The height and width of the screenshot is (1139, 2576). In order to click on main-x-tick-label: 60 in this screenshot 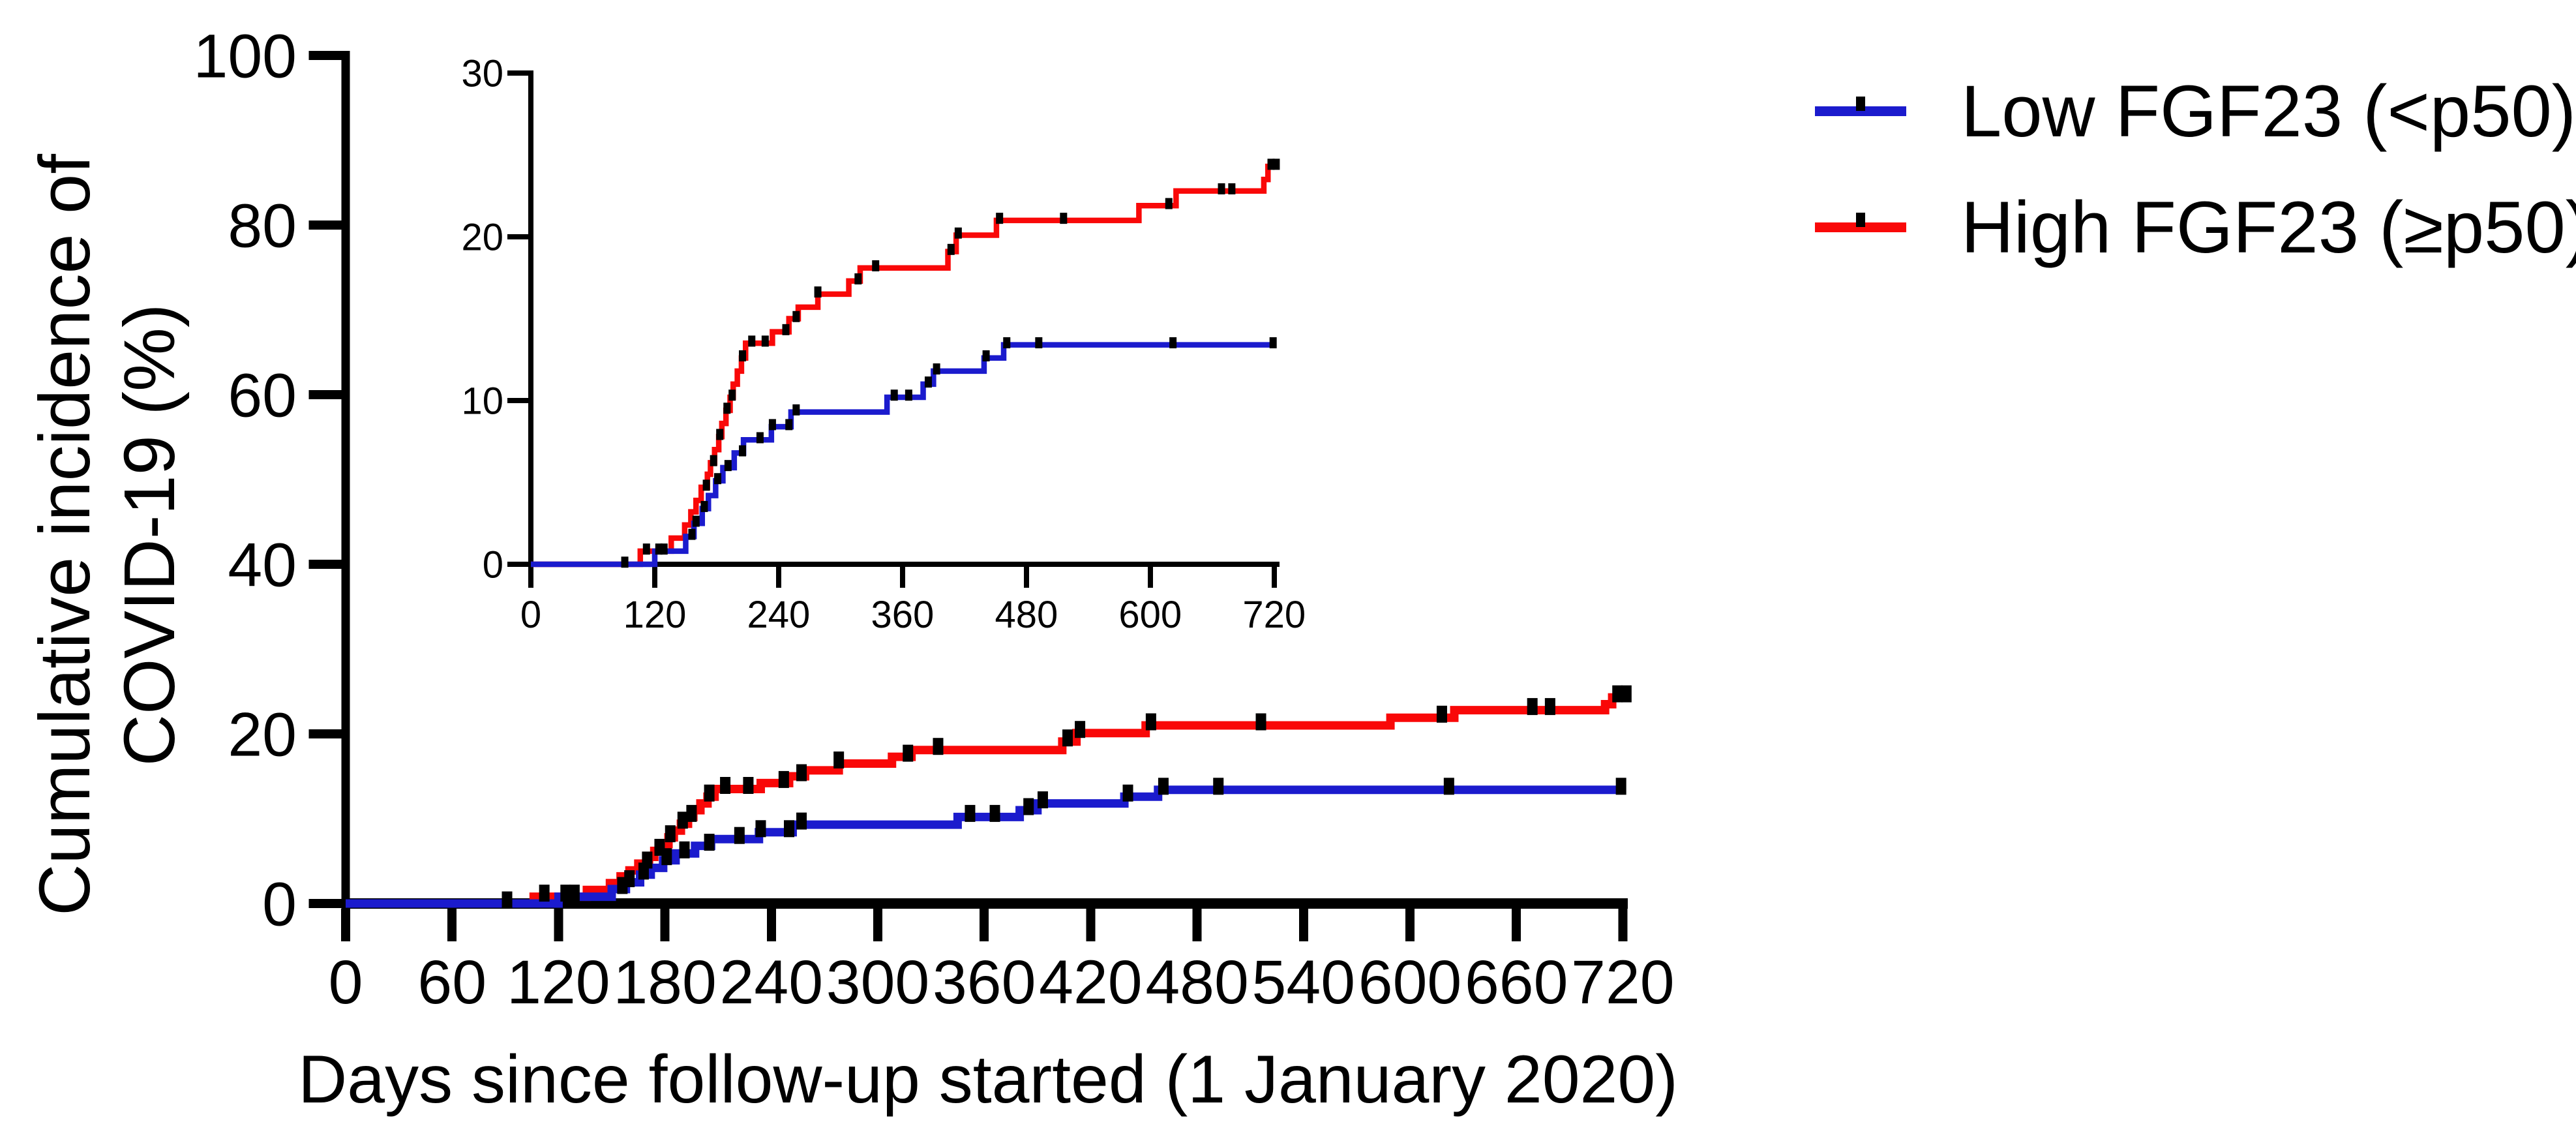, I will do `click(452, 982)`.